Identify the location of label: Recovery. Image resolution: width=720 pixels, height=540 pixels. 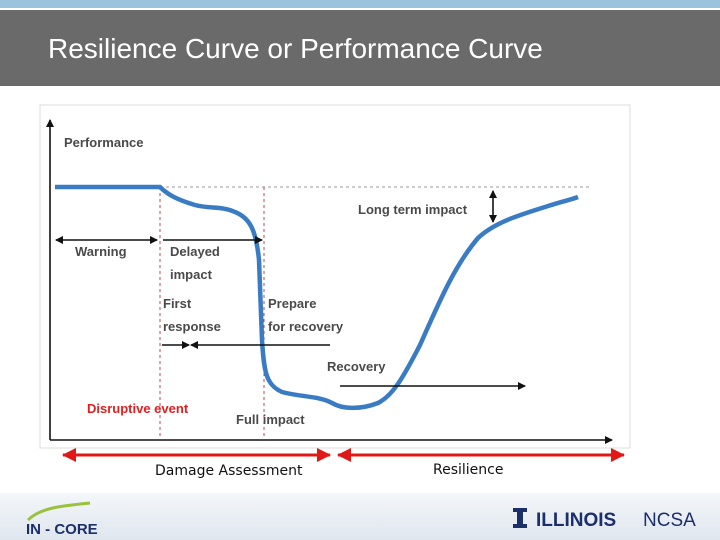
(356, 366).